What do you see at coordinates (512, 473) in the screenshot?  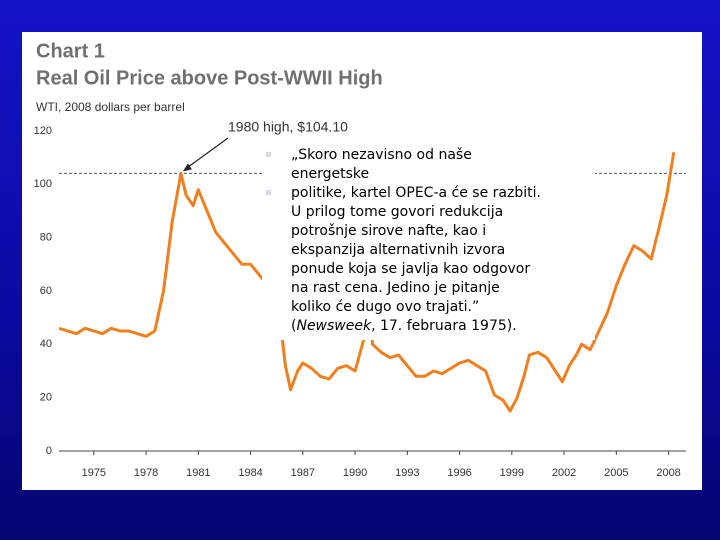 I see `x-tick-label: 1999` at bounding box center [512, 473].